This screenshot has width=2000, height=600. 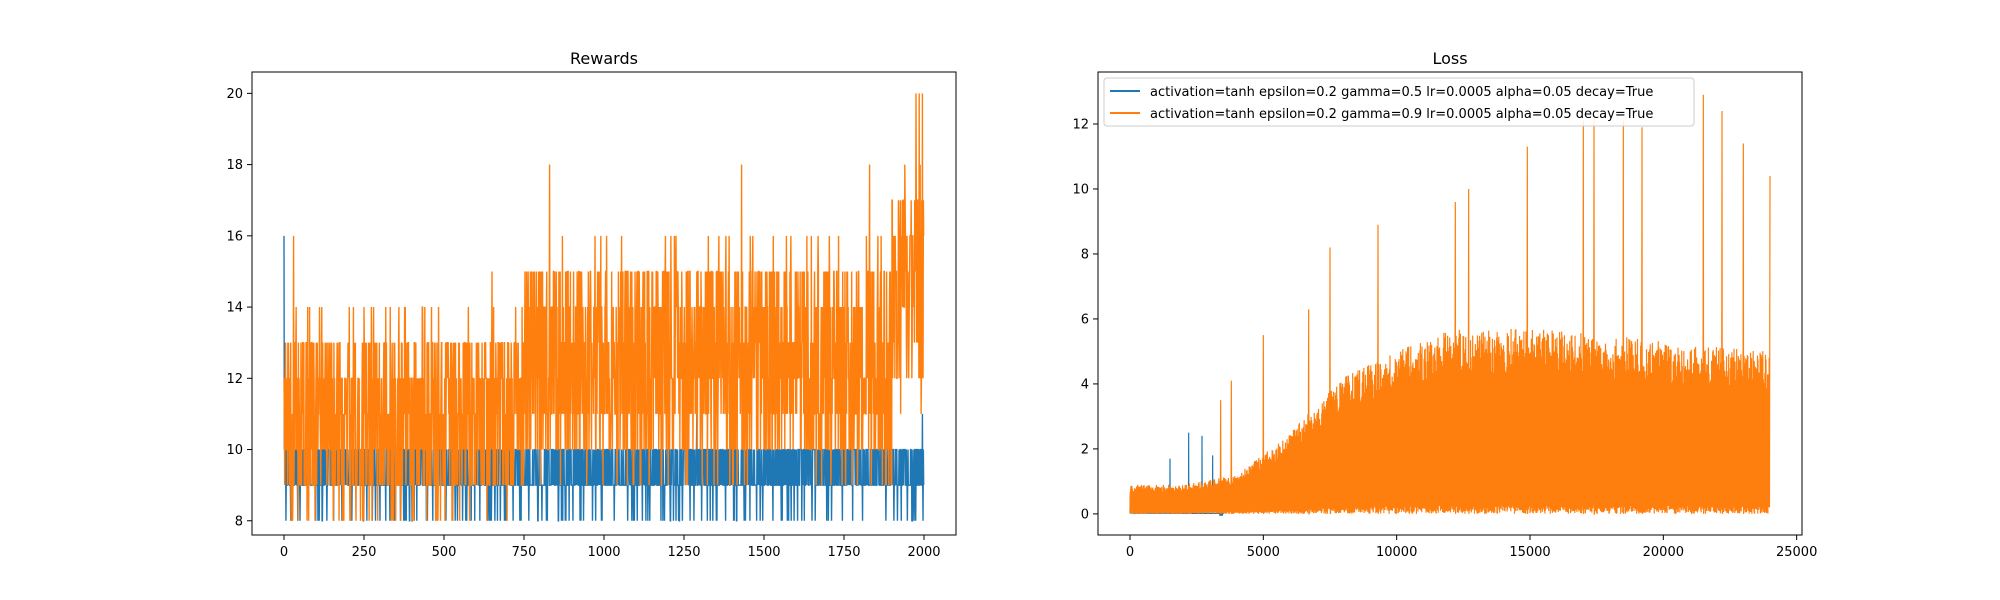 I want to click on loss-y-axis: 0 2 4 6 8 10 12, so click(x=1085, y=319).